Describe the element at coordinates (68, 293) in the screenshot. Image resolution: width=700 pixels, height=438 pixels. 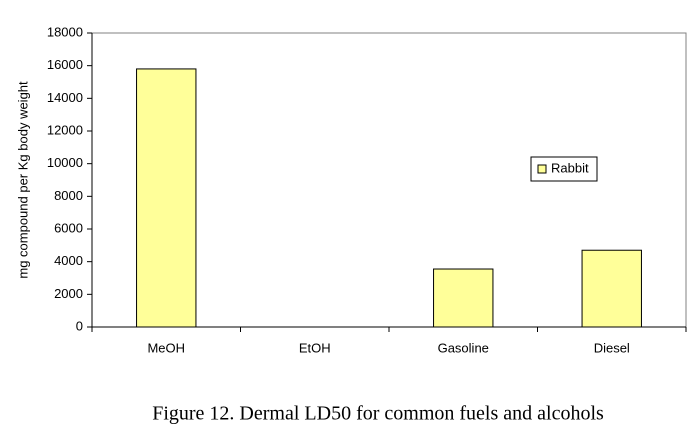
I see `y-tick-label: 2000` at that location.